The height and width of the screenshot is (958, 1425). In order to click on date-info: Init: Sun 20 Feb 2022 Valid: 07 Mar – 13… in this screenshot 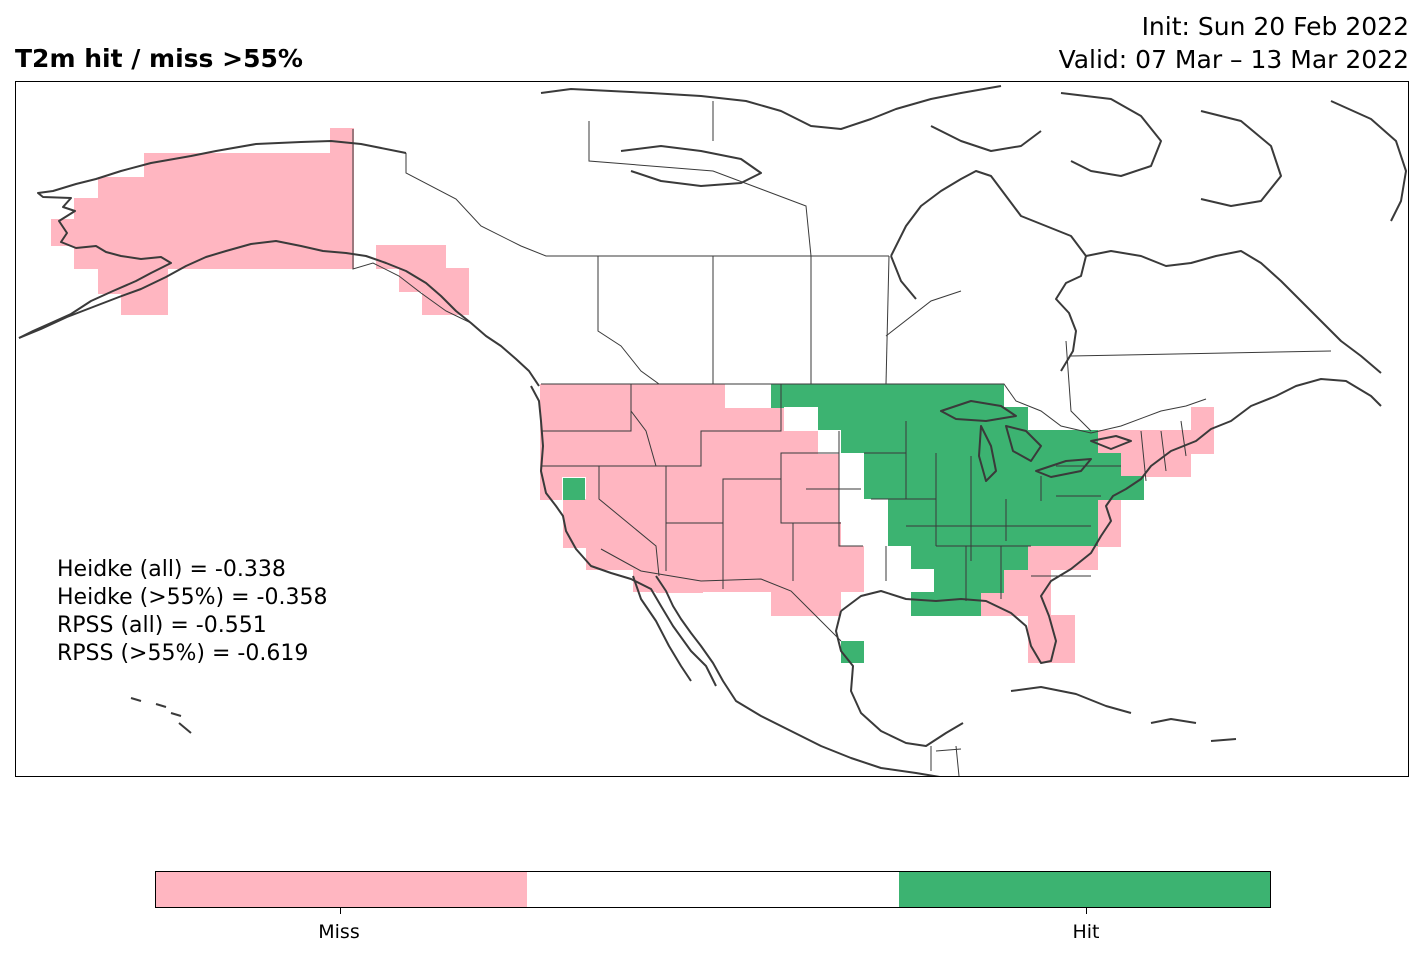, I will do `click(1234, 43)`.